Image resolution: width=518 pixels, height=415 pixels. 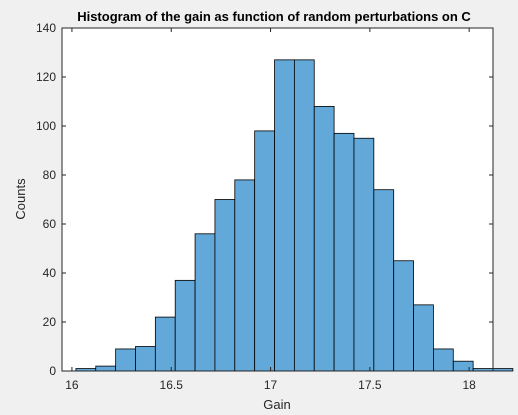 I want to click on y-axis-label: Counts, so click(x=20, y=199).